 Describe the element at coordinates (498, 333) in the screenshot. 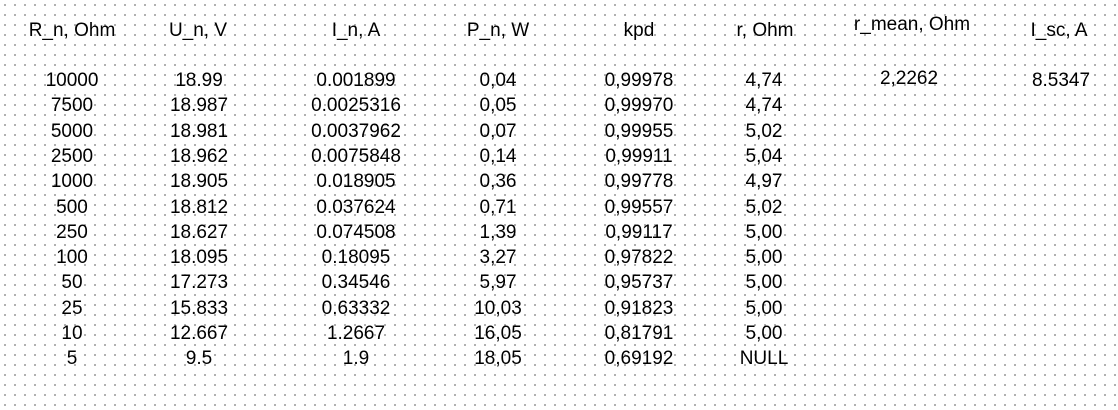

I see `p-n-cell: 16,05` at that location.